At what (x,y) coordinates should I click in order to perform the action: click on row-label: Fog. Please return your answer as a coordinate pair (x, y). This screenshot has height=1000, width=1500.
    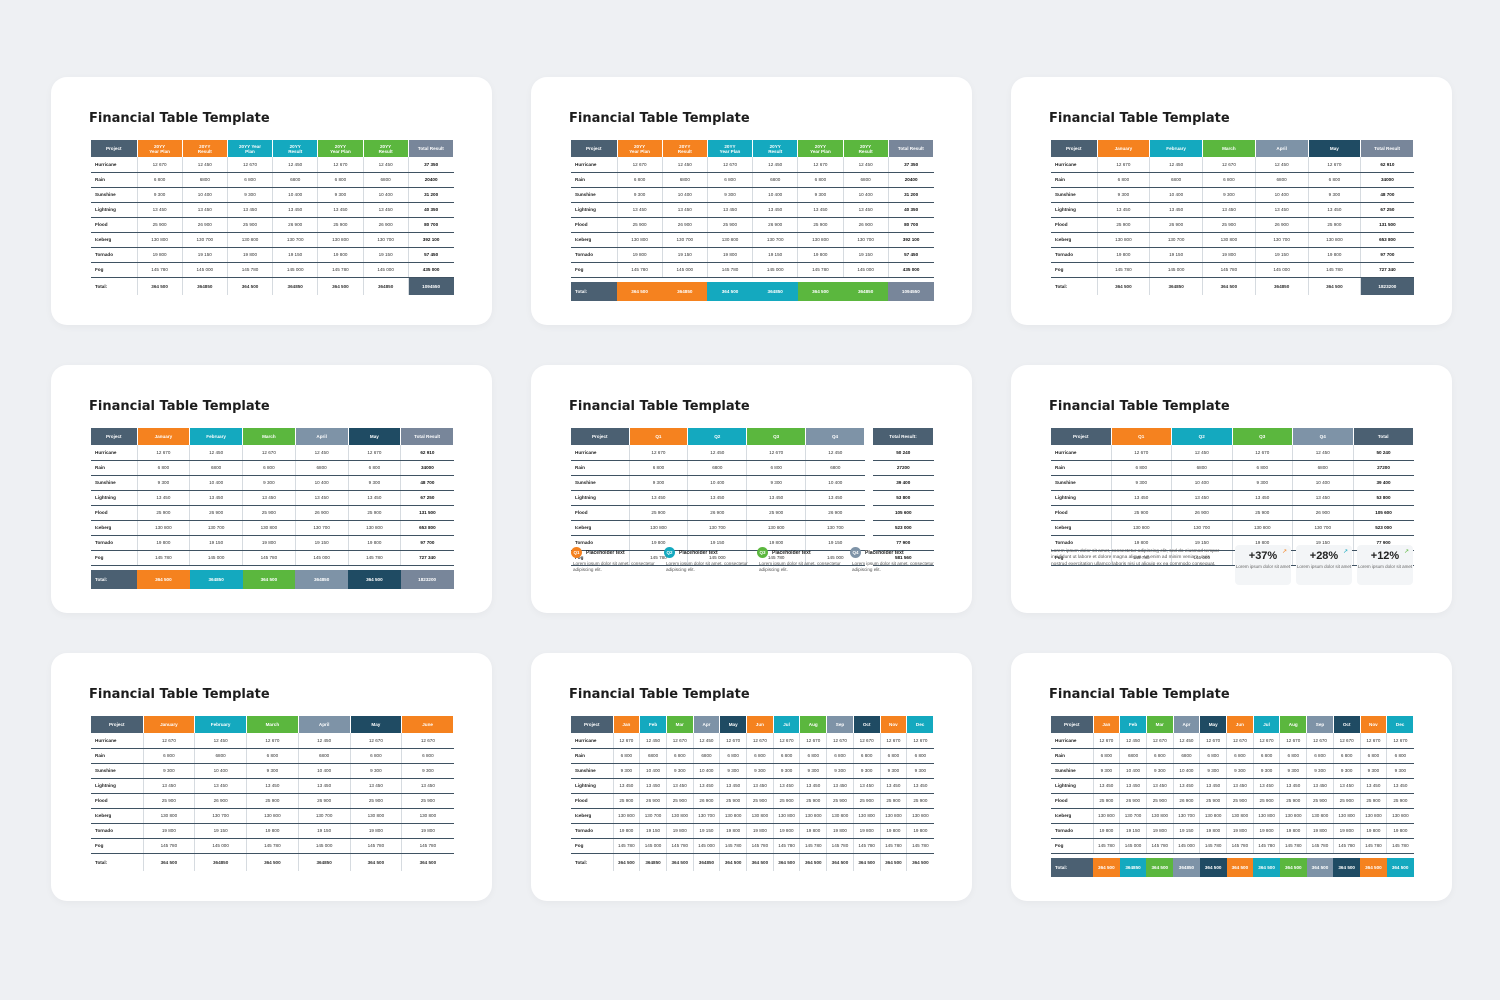
    Looking at the image, I should click on (1081, 558).